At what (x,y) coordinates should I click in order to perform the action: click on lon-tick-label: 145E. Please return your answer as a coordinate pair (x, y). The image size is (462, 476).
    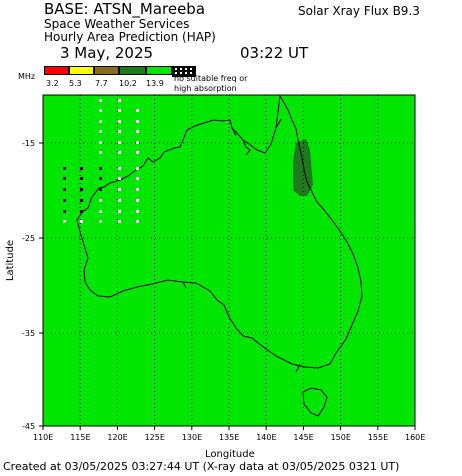
    Looking at the image, I should click on (303, 437).